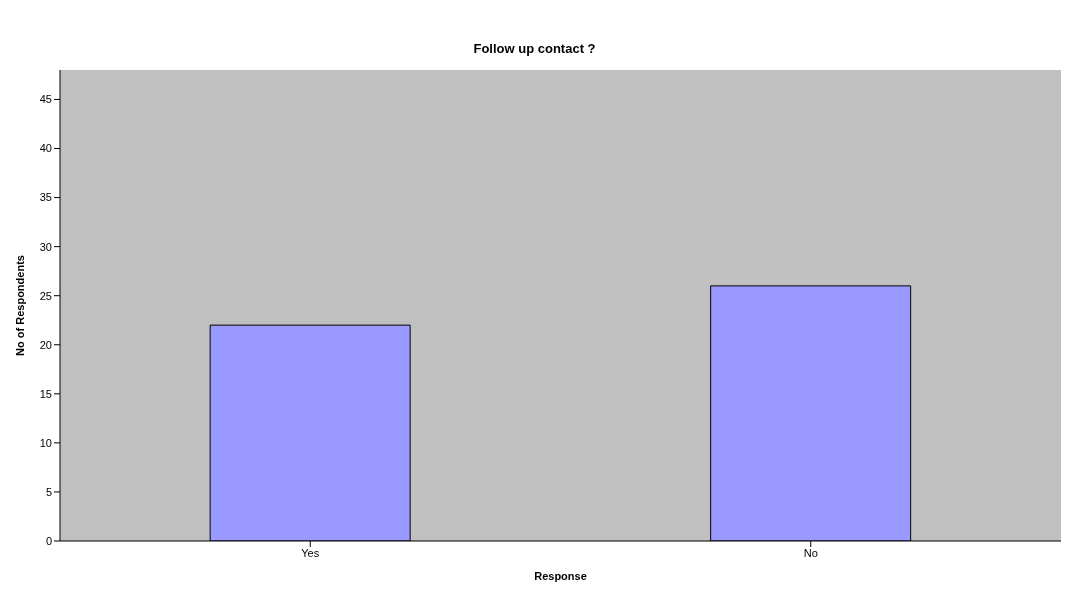 The width and height of the screenshot is (1069, 592). What do you see at coordinates (810, 552) in the screenshot?
I see `x-tick-label: No` at bounding box center [810, 552].